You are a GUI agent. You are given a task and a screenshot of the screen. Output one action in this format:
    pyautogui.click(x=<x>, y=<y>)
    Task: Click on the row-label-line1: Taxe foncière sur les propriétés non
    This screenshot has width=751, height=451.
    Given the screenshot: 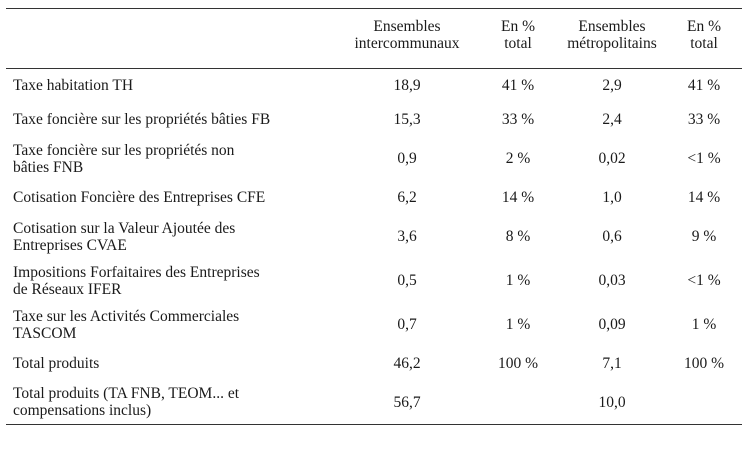 What is the action you would take?
    pyautogui.click(x=124, y=150)
    